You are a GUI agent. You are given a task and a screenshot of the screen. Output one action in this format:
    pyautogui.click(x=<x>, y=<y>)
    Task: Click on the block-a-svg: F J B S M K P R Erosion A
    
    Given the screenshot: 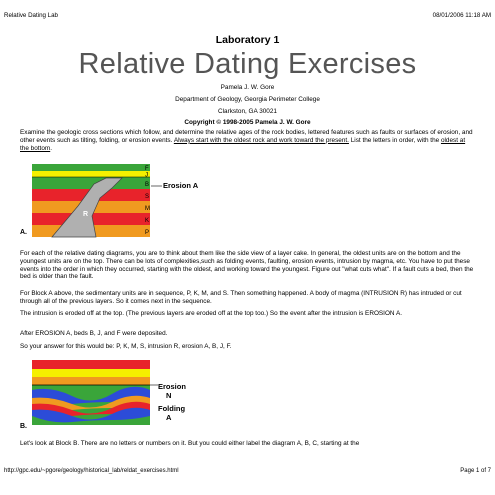 What is the action you would take?
    pyautogui.click(x=115, y=201)
    